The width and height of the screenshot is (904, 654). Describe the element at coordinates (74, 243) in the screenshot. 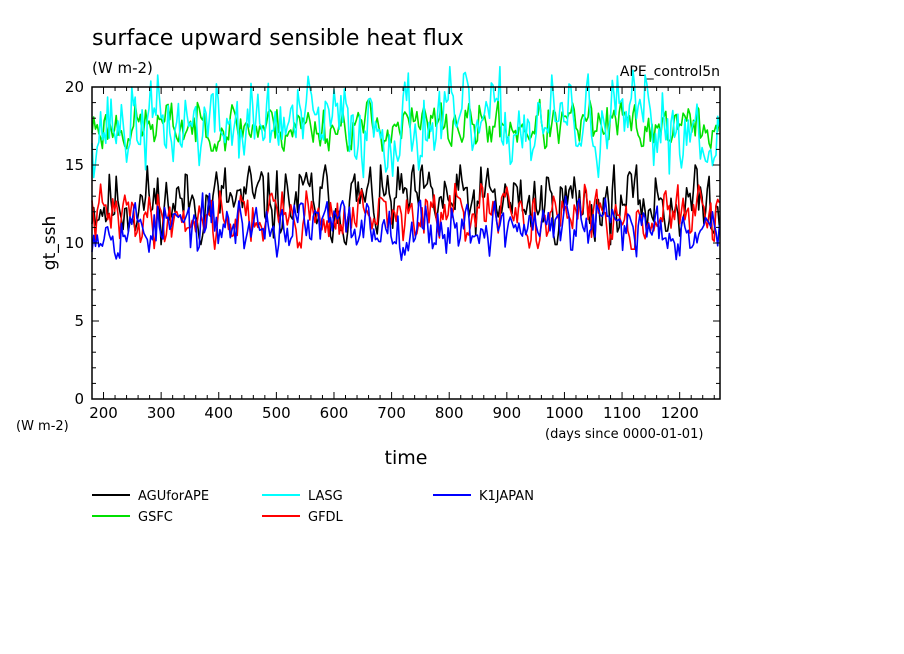

I see `y-tick-label: 10` at that location.